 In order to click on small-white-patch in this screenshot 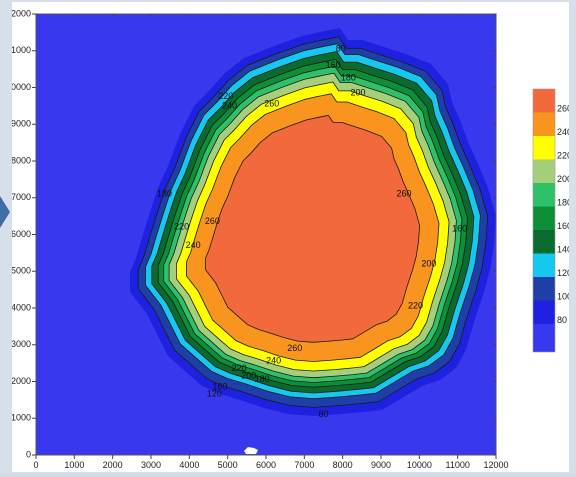, I will do `click(251, 450)`.